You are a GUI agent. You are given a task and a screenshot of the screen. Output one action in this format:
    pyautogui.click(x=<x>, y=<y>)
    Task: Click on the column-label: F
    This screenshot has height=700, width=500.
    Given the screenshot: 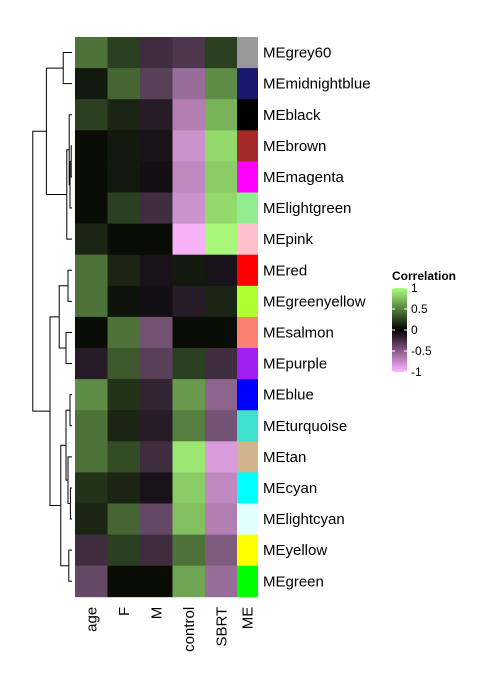 What is the action you would take?
    pyautogui.click(x=124, y=611)
    